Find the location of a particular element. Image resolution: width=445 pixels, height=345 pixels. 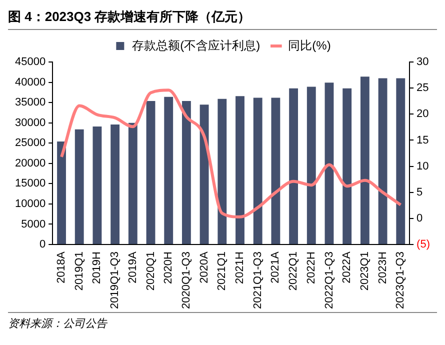

y2-tick-label: 20 is located at coordinates (422, 114).